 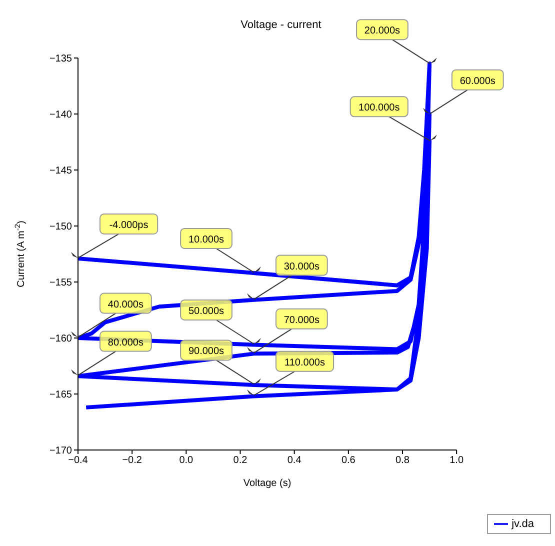 What do you see at coordinates (78, 460) in the screenshot?
I see `x-tick-label: −0.4` at bounding box center [78, 460].